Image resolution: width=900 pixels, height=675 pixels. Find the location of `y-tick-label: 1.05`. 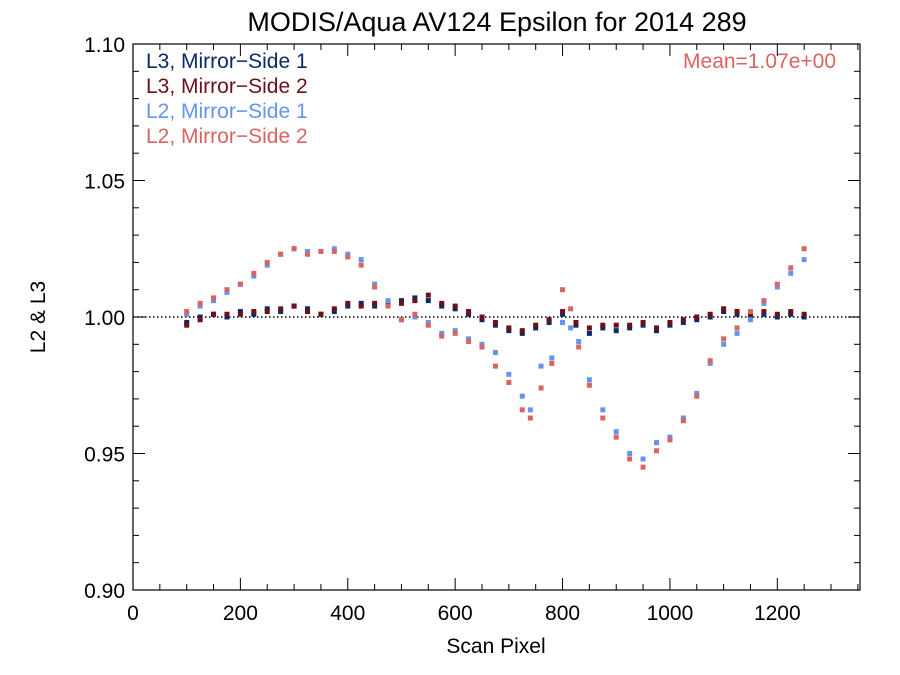

y-tick-label: 1.05 is located at coordinates (104, 182).